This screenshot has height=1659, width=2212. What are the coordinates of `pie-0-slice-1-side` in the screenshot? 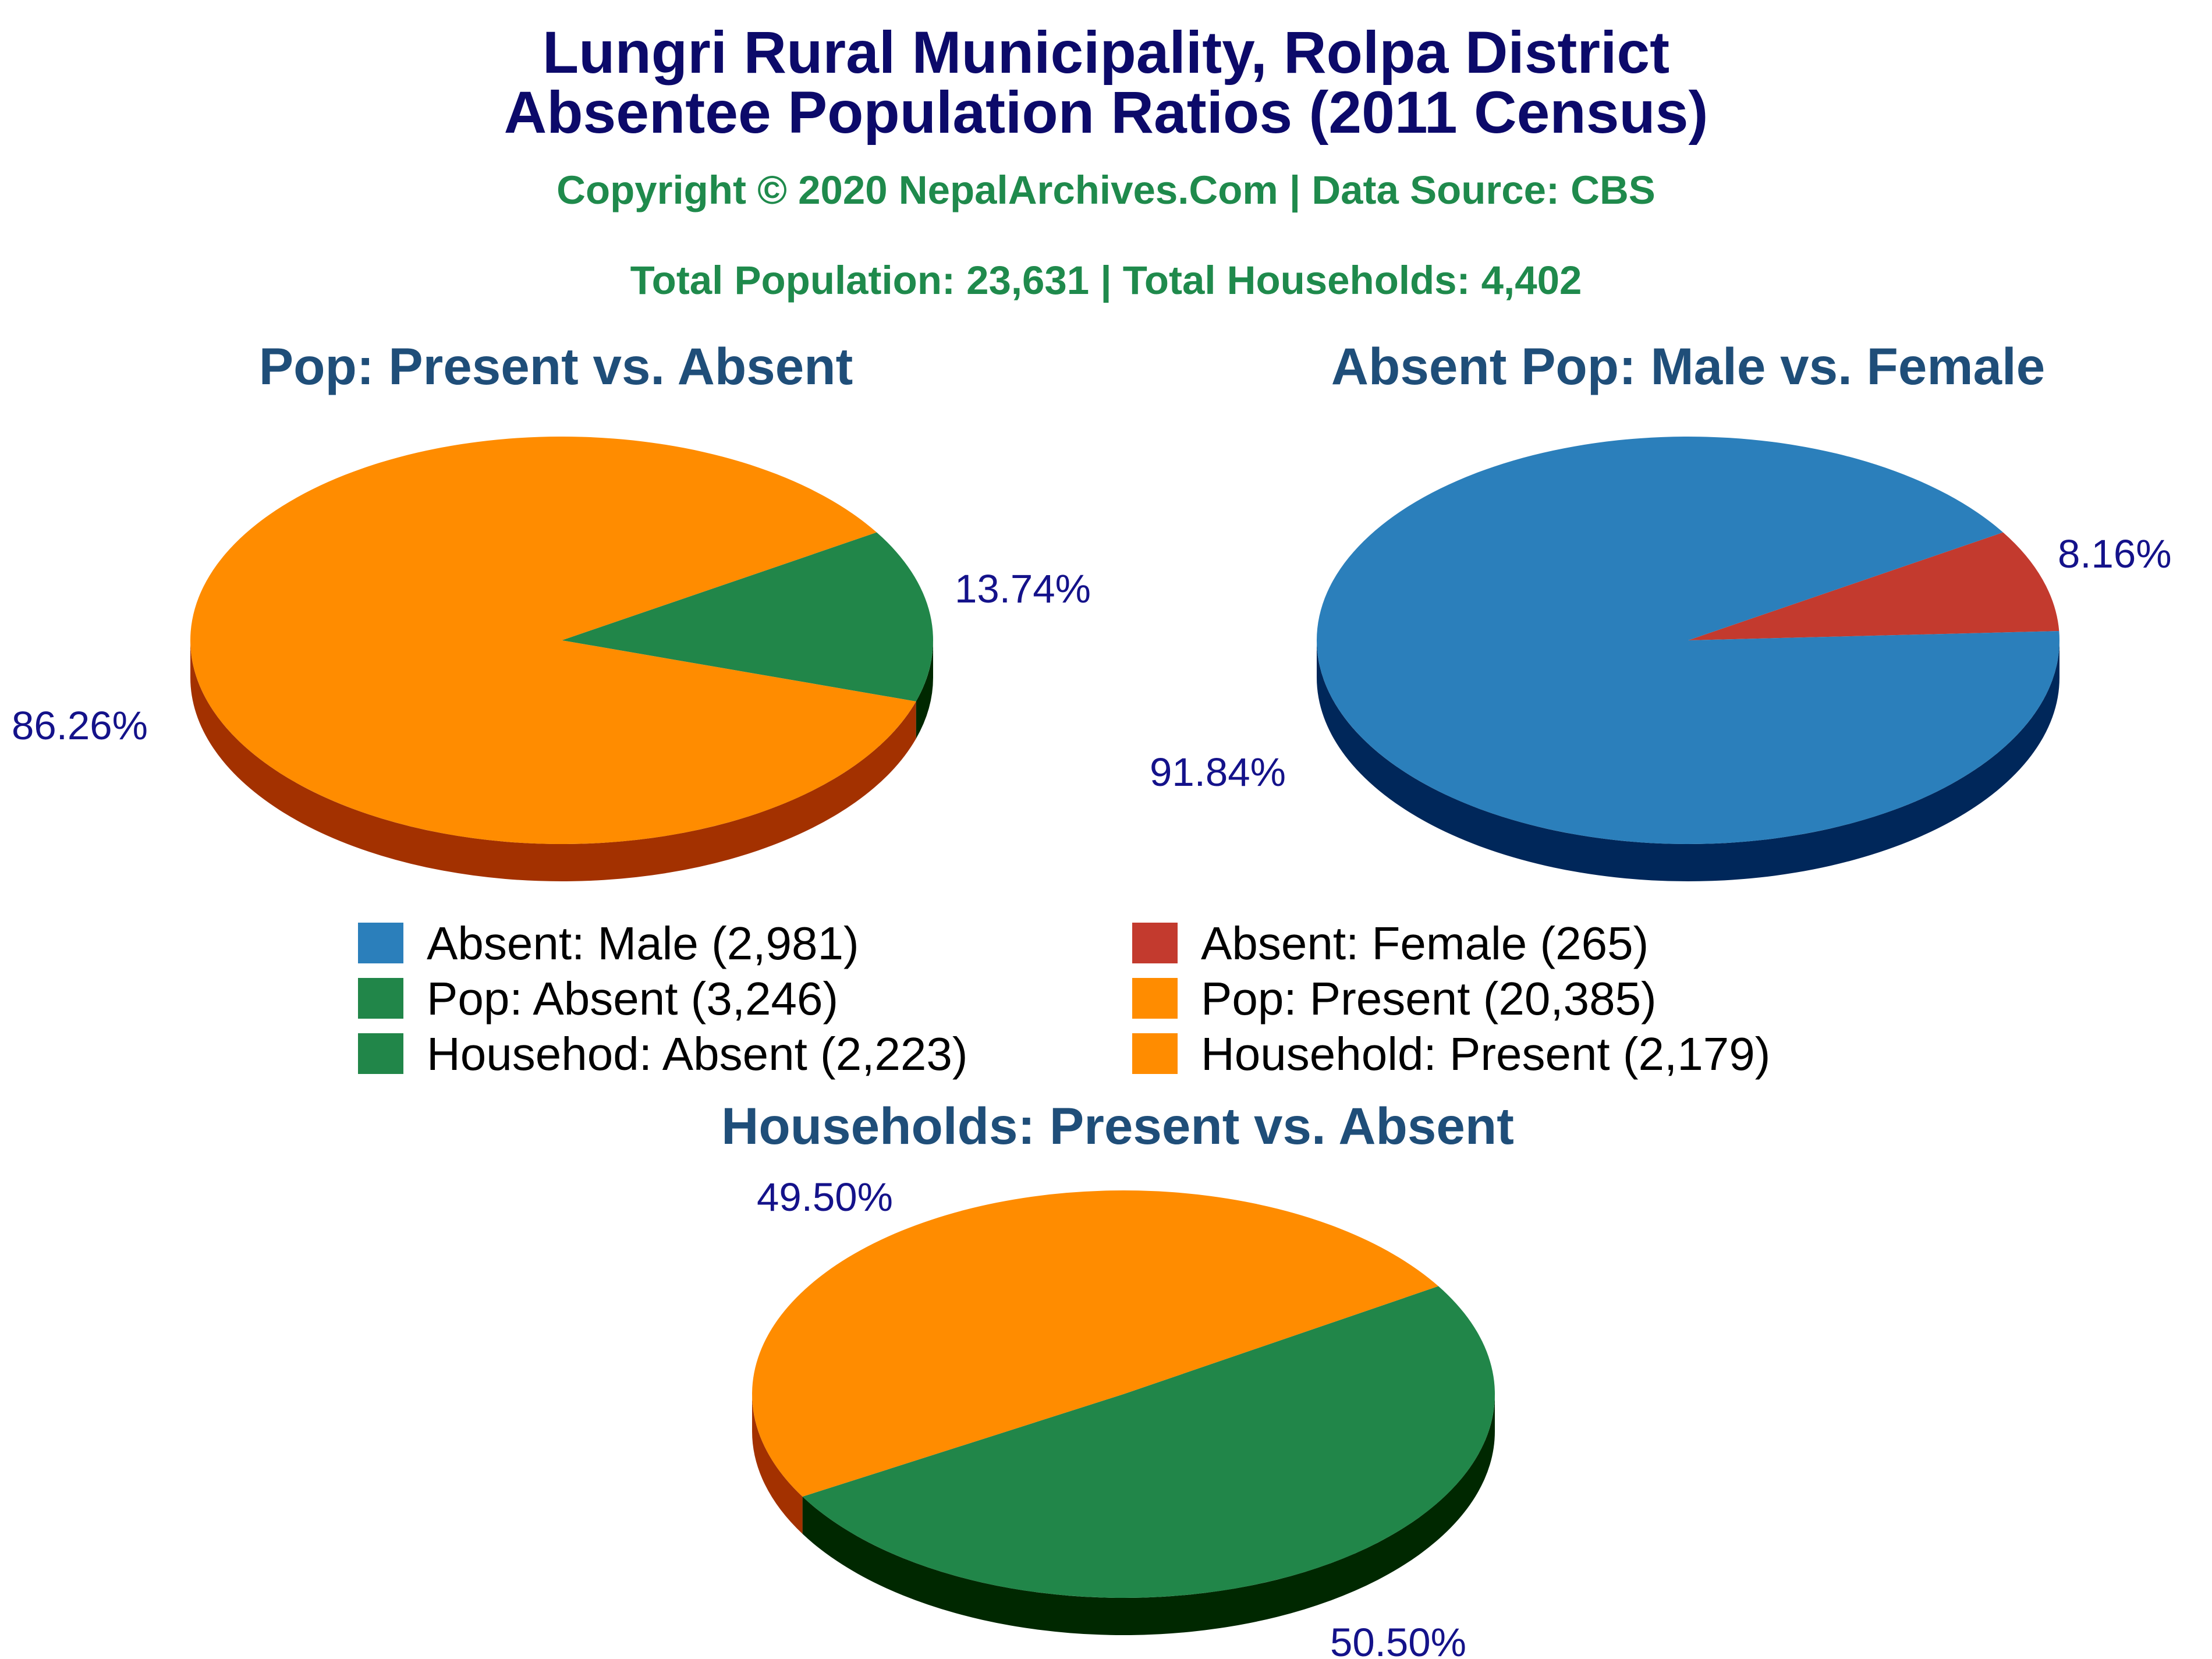 It's located at (553, 761).